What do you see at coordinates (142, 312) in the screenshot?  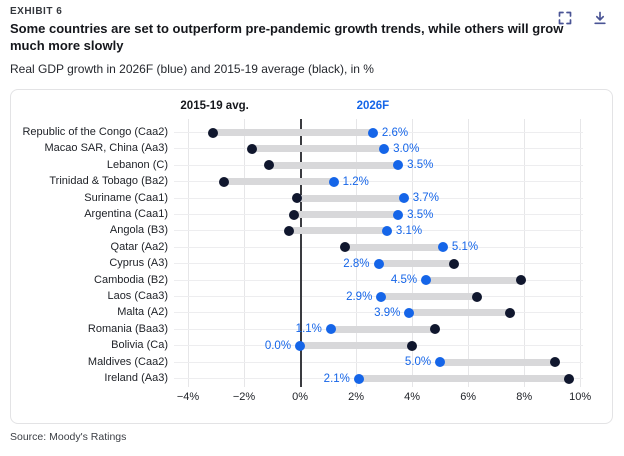 I see `country-label: Malta (A2)` at bounding box center [142, 312].